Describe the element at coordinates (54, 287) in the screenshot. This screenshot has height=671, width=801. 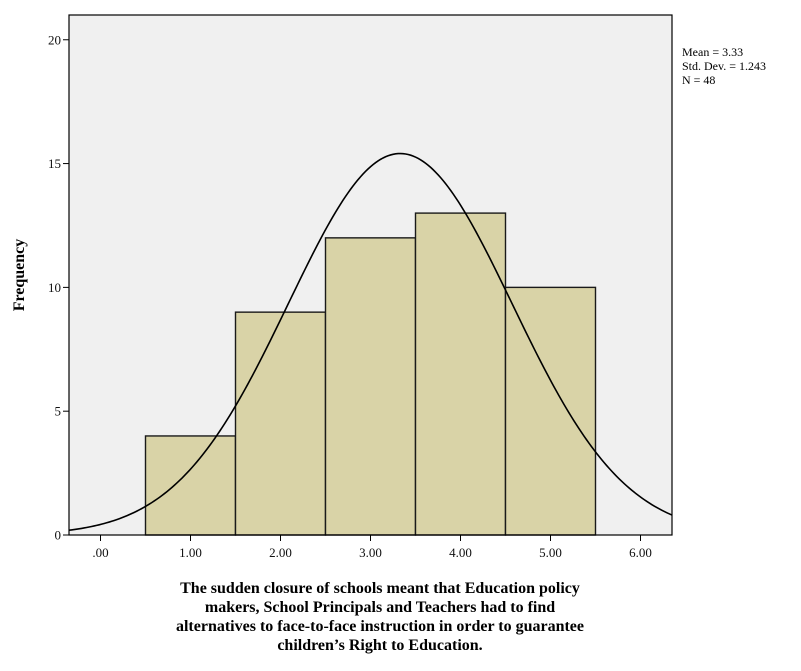
I see `y-tick-label: 10` at that location.